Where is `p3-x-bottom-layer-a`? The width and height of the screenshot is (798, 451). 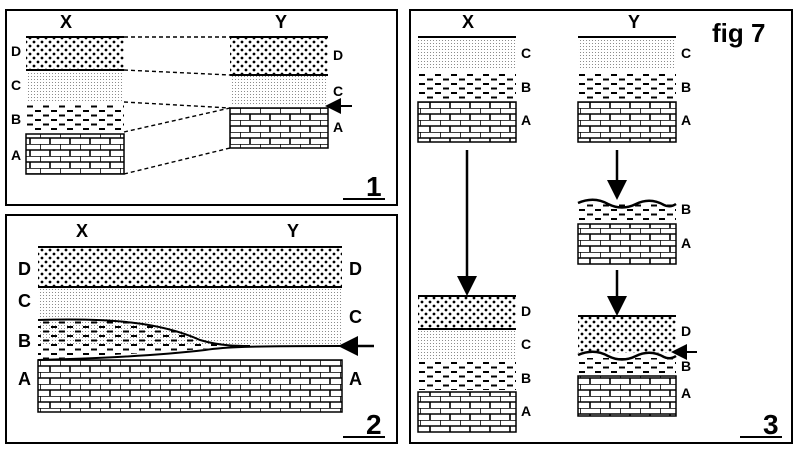
p3-x-bottom-layer-a is located at coordinates (467, 412).